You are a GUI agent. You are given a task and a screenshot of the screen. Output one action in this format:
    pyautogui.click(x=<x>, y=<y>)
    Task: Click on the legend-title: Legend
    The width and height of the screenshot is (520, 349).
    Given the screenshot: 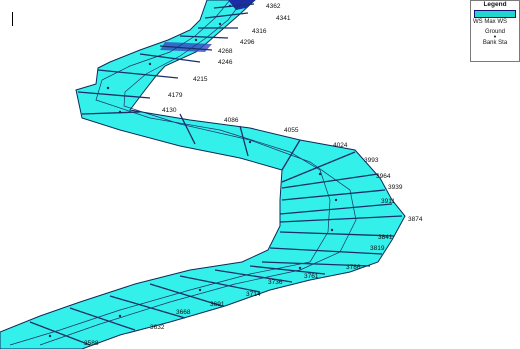 What is the action you would take?
    pyautogui.click(x=495, y=4)
    